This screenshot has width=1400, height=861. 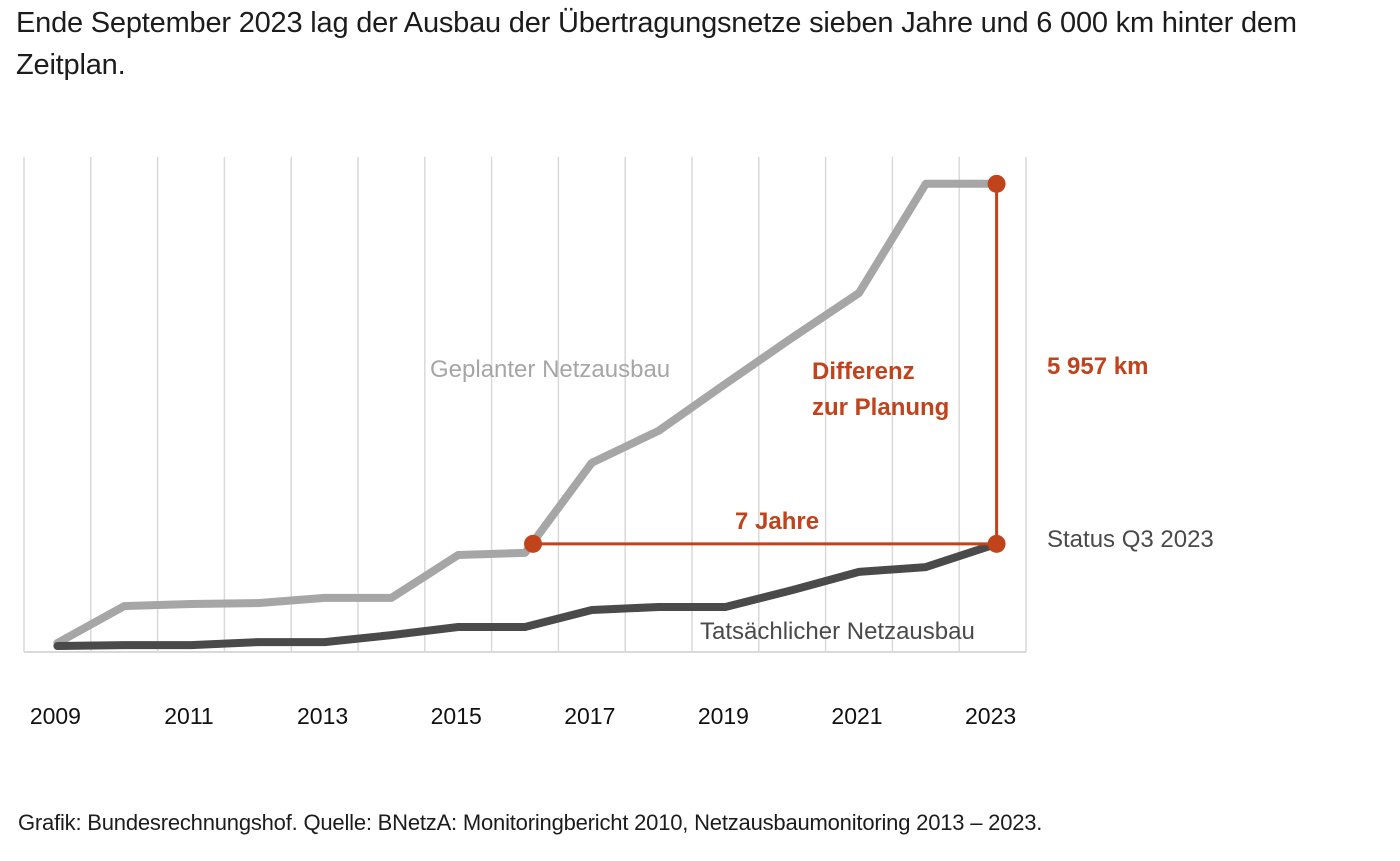 I want to click on x-tick-label: 2009, so click(x=55, y=716).